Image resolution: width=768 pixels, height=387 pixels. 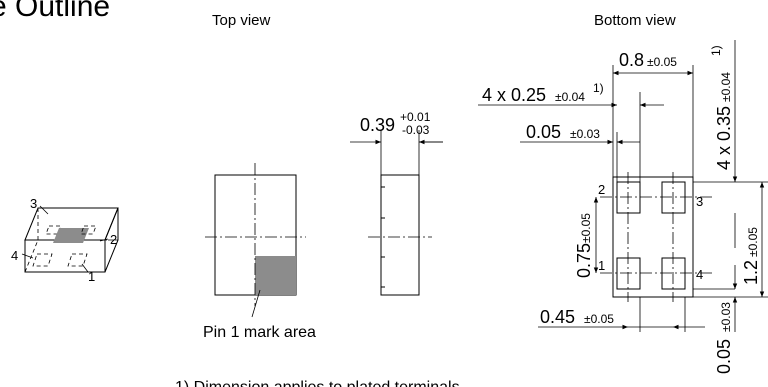 What do you see at coordinates (599, 319) in the screenshot?
I see `pitch-h-tol: ±0.05` at bounding box center [599, 319].